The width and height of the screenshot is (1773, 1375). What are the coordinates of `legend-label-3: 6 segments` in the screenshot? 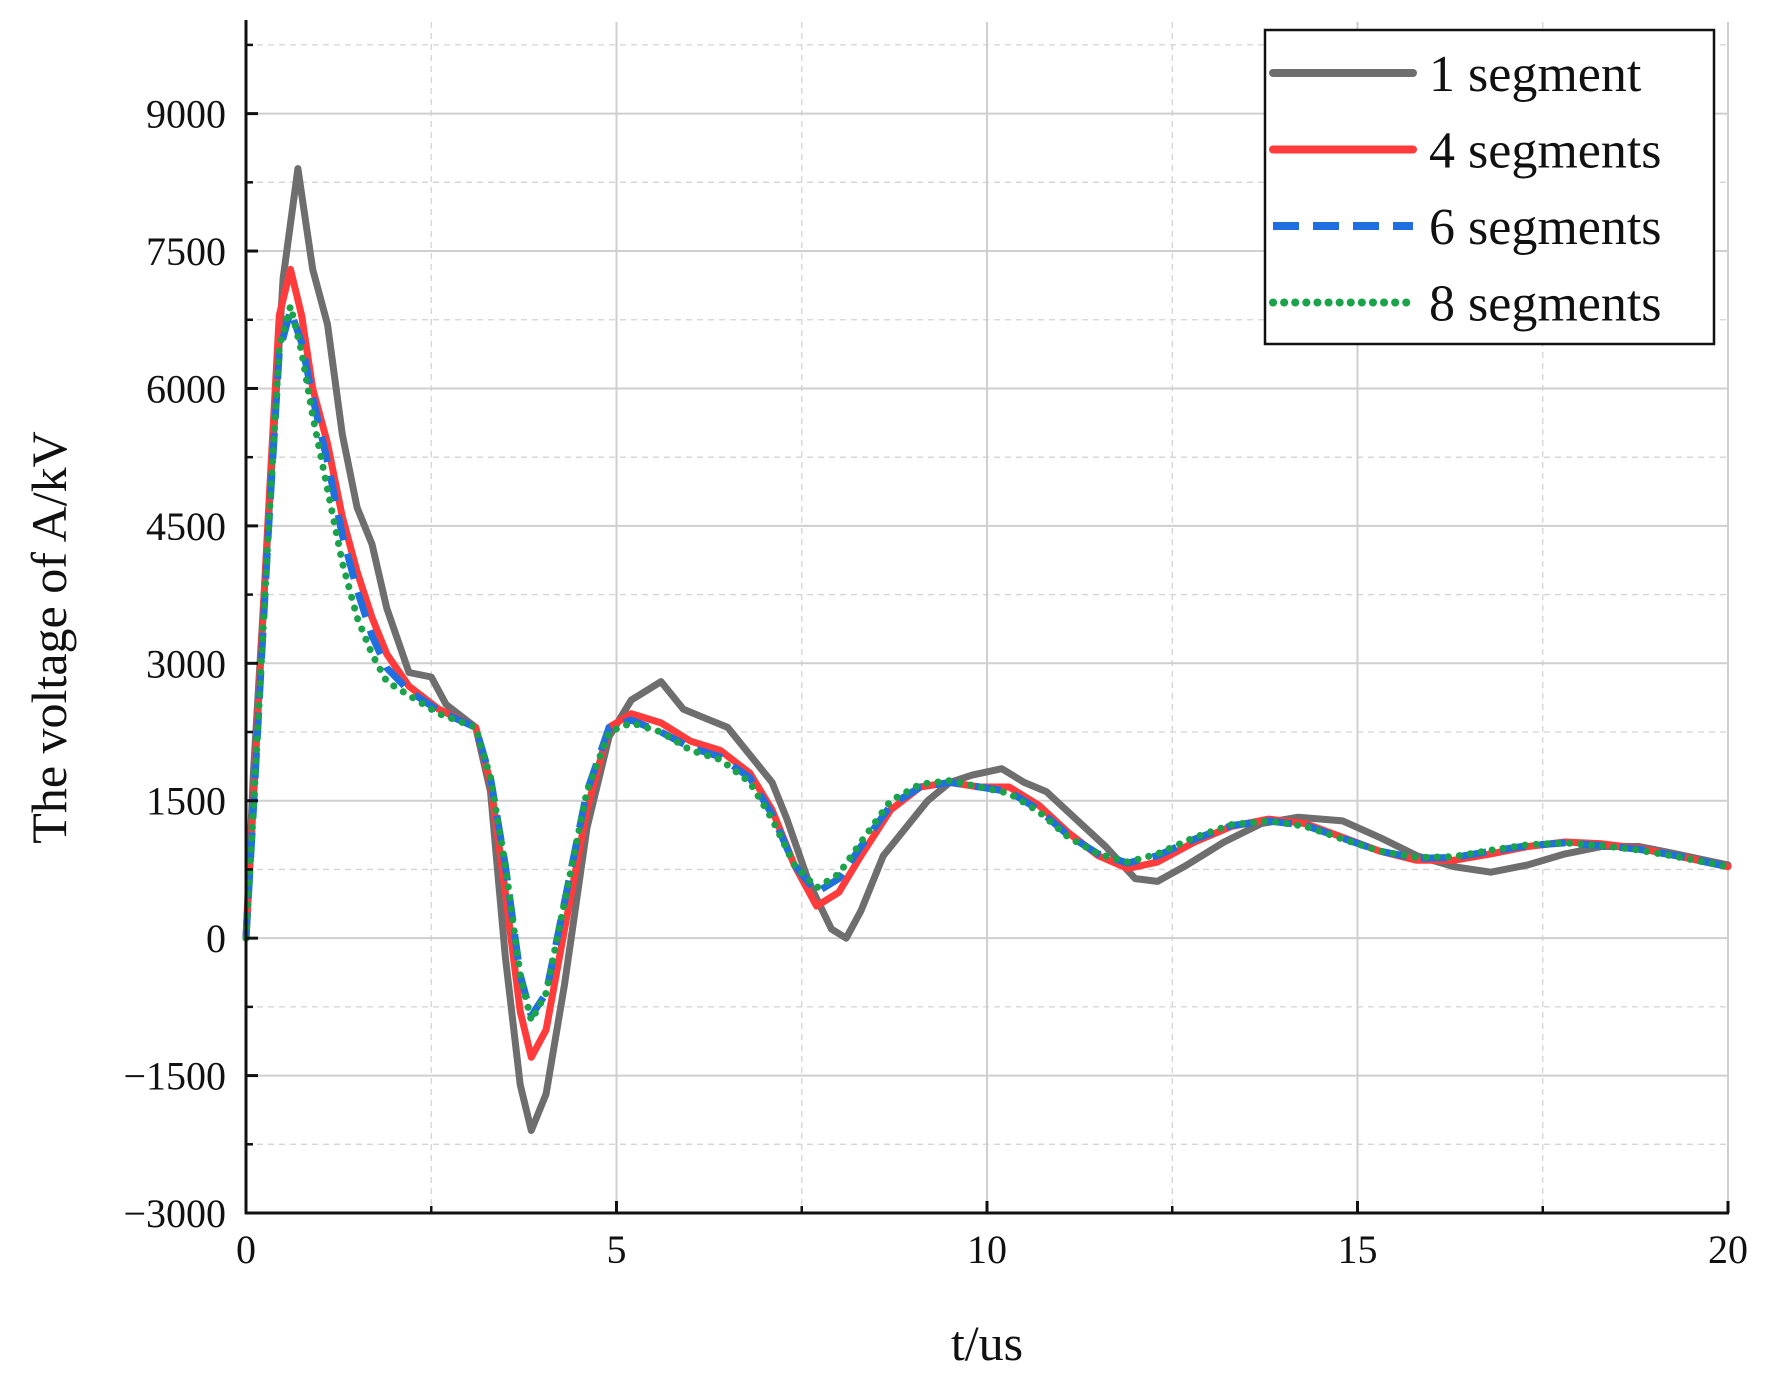 It's located at (1545, 227).